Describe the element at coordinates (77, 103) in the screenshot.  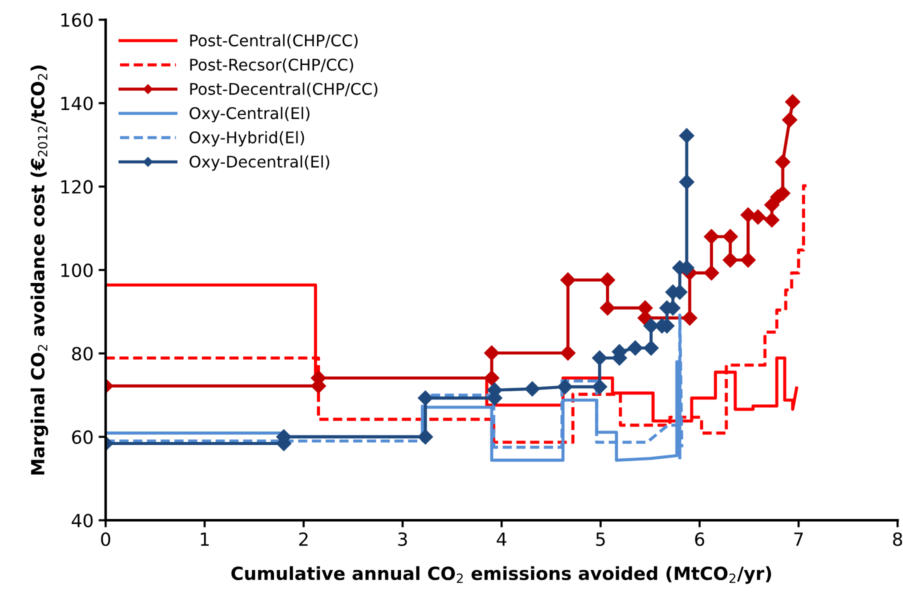
I see `y-tick-label: 140` at that location.